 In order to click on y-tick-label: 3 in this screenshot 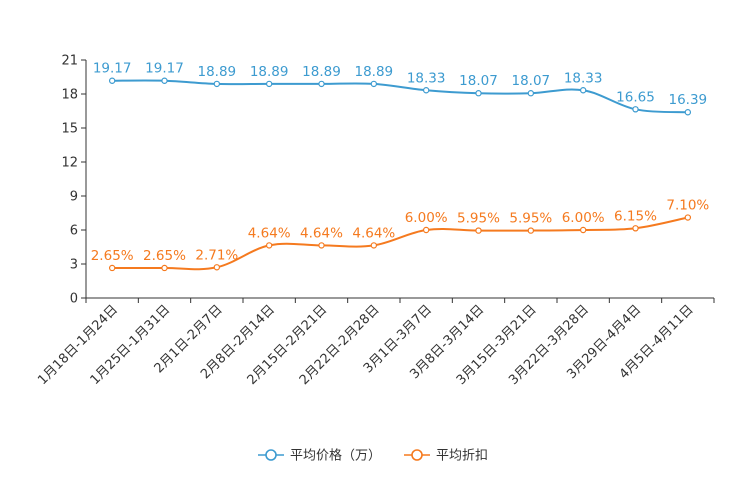, I will do `click(74, 265)`.